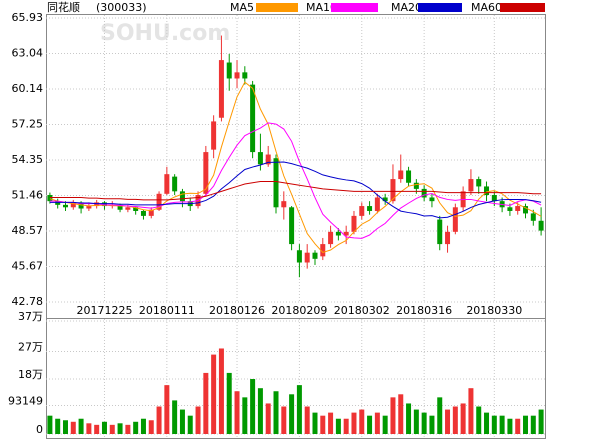  I want to click on ma-line, so click(295, 191).